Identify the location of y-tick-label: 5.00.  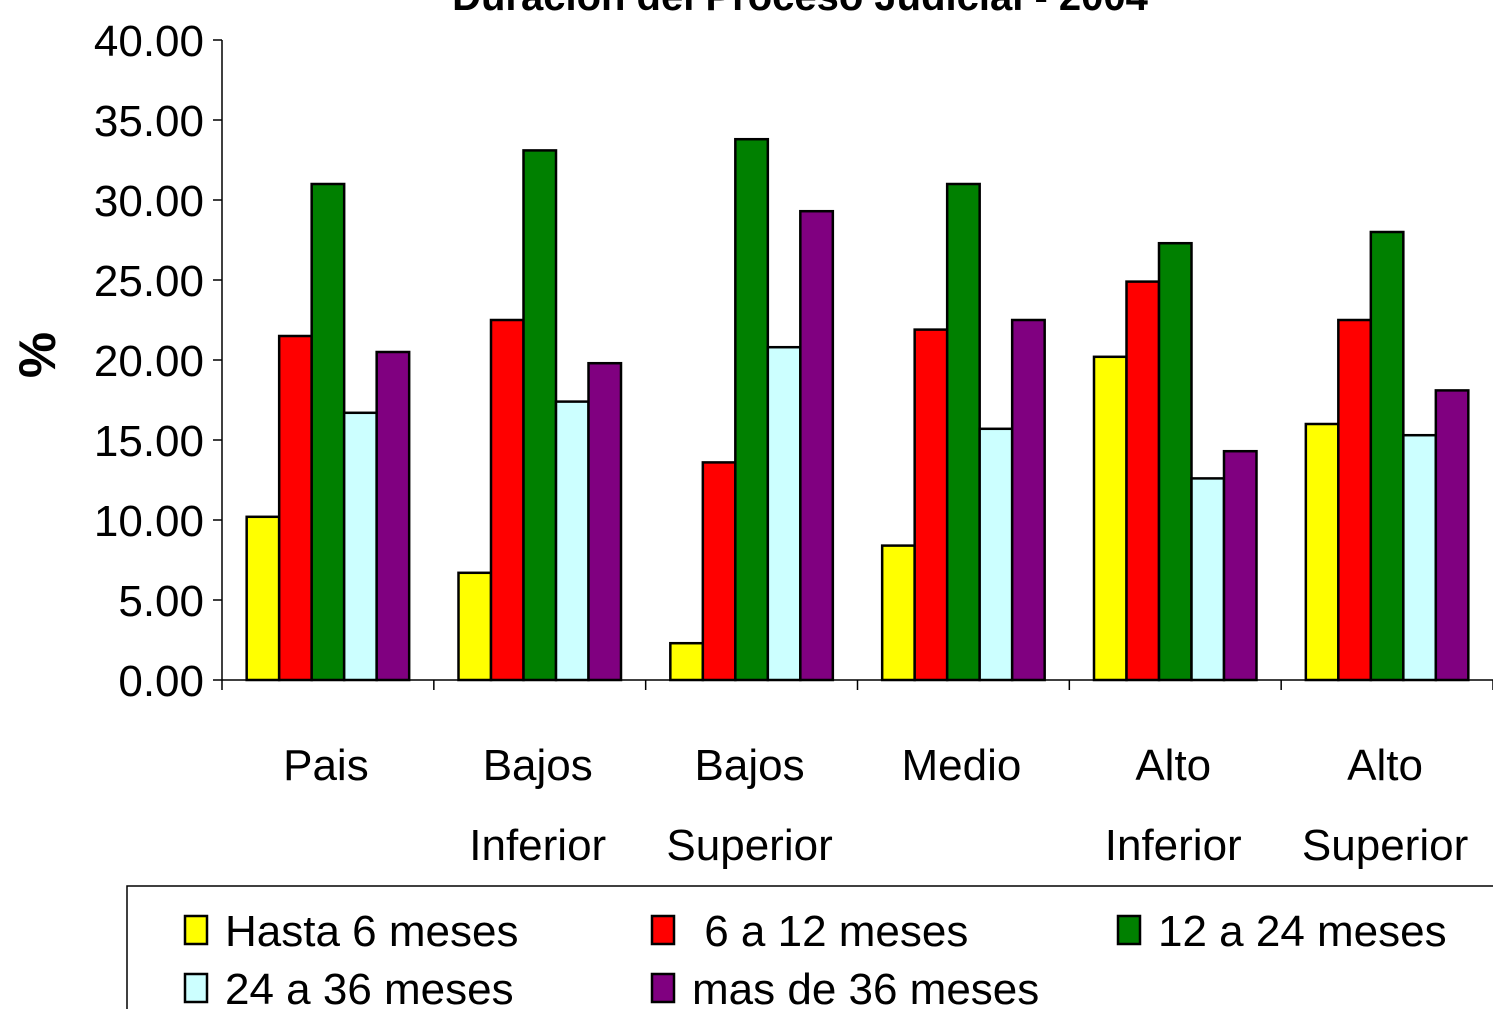
(161, 601).